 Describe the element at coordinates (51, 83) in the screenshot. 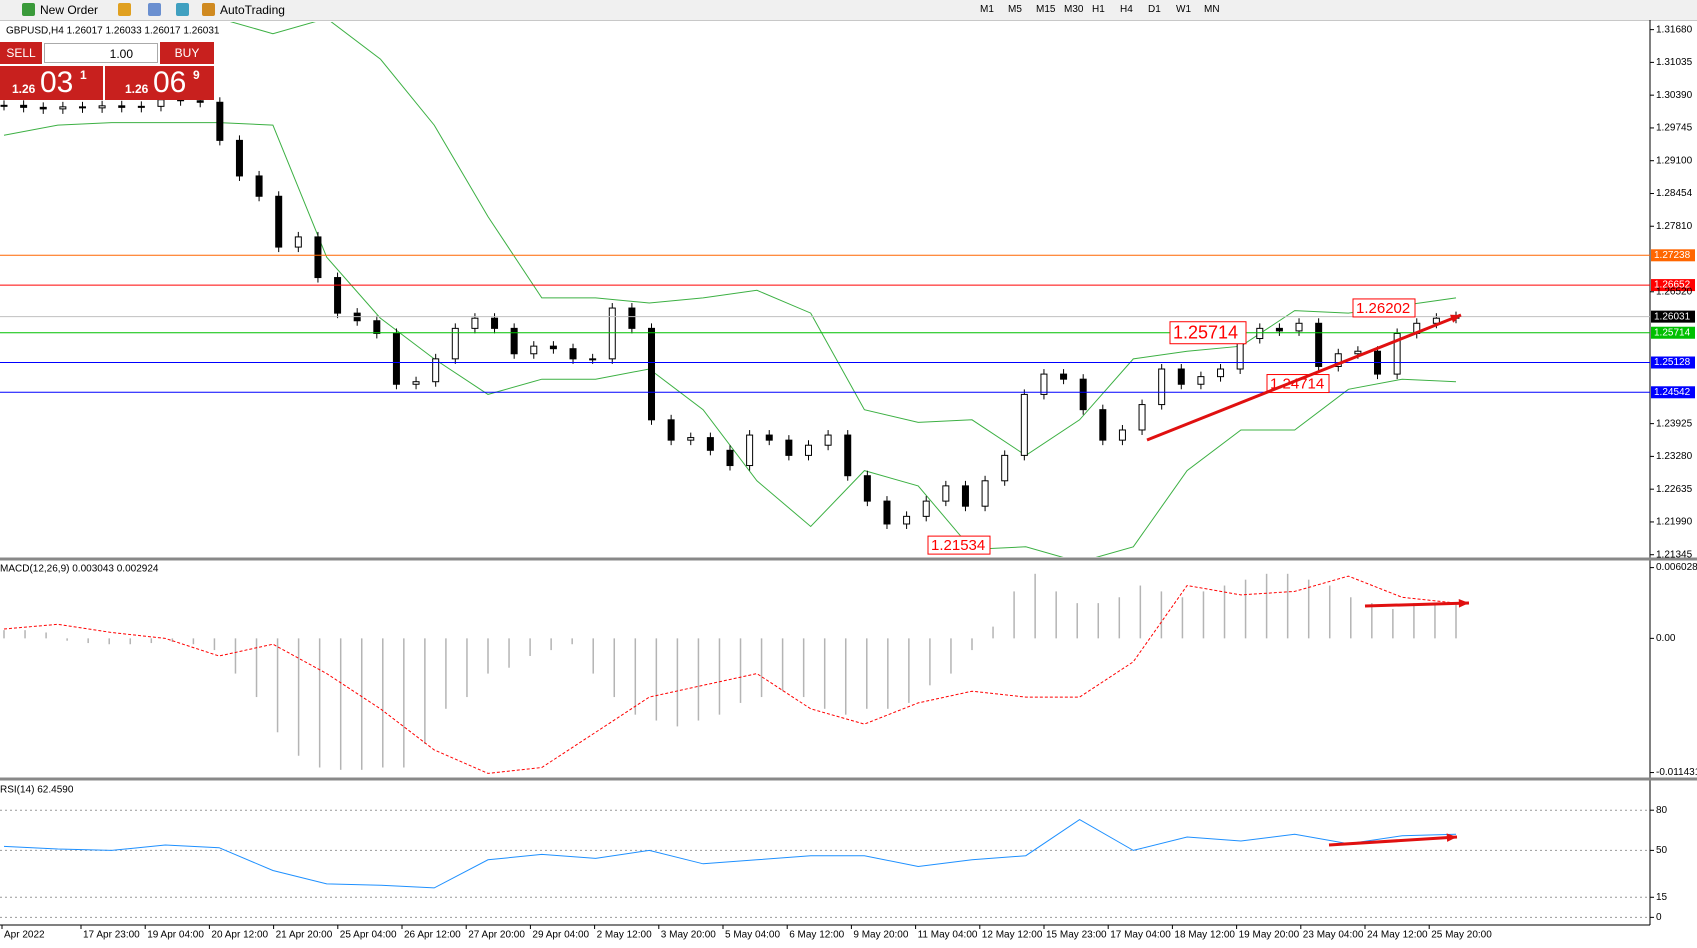

I see `bid-price: 1.26 03 1` at that location.